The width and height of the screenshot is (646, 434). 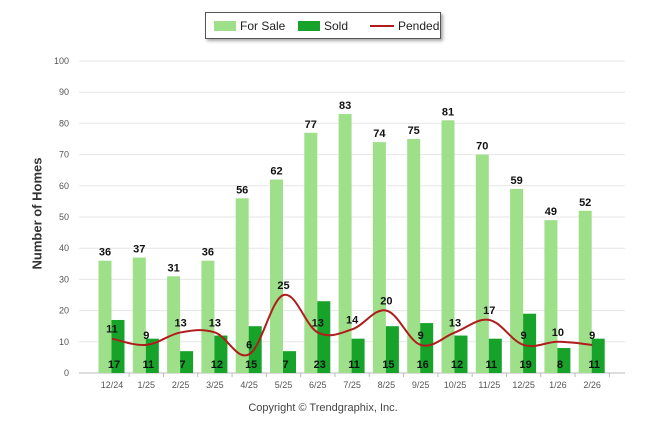 I want to click on x-tick-label: 2/25, so click(x=181, y=385).